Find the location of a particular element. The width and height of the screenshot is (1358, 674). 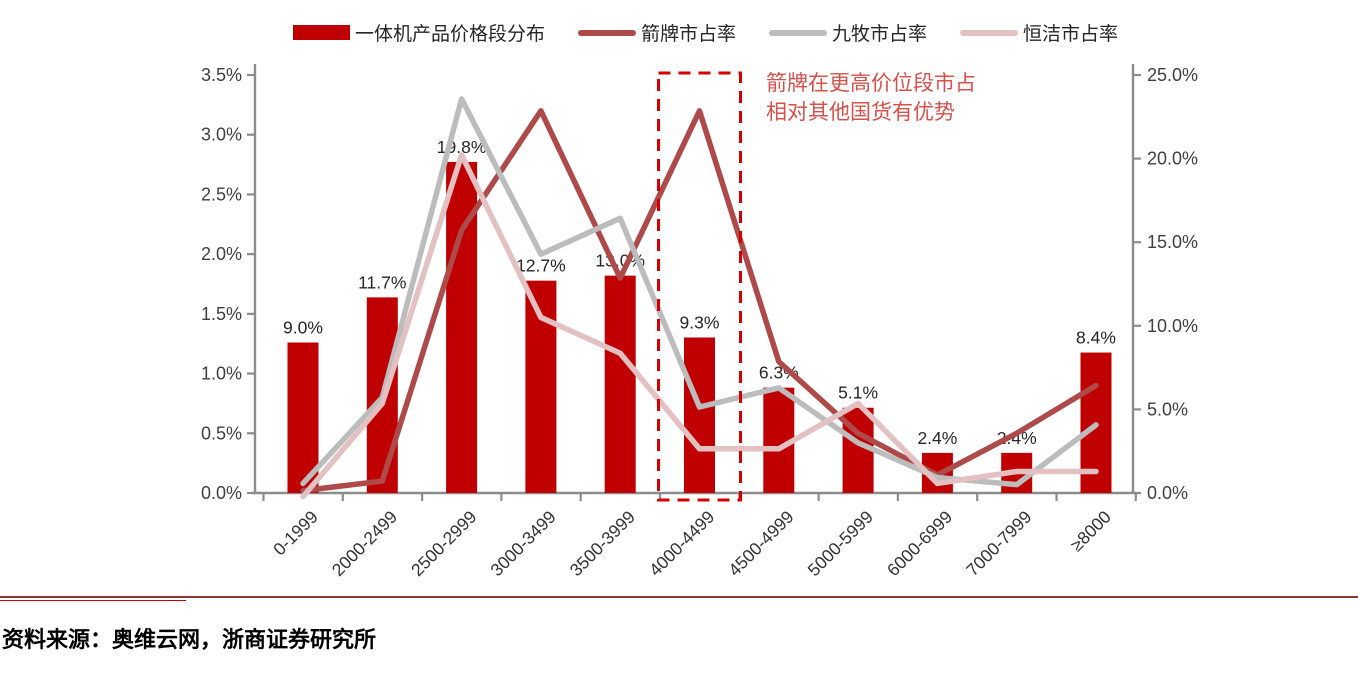

bar-value-label-1: 11.7% is located at coordinates (382, 282).